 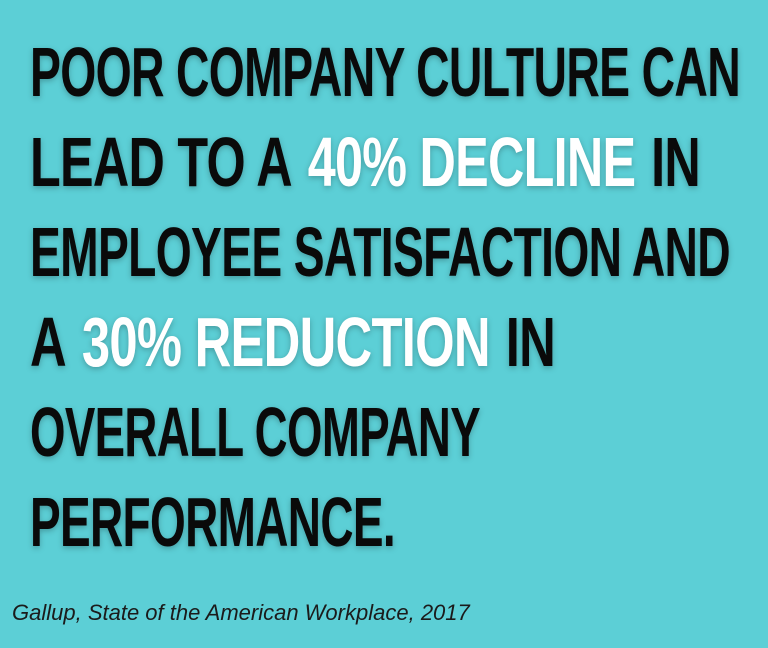 I want to click on highlight-text: 40% DECLINE, so click(x=472, y=162).